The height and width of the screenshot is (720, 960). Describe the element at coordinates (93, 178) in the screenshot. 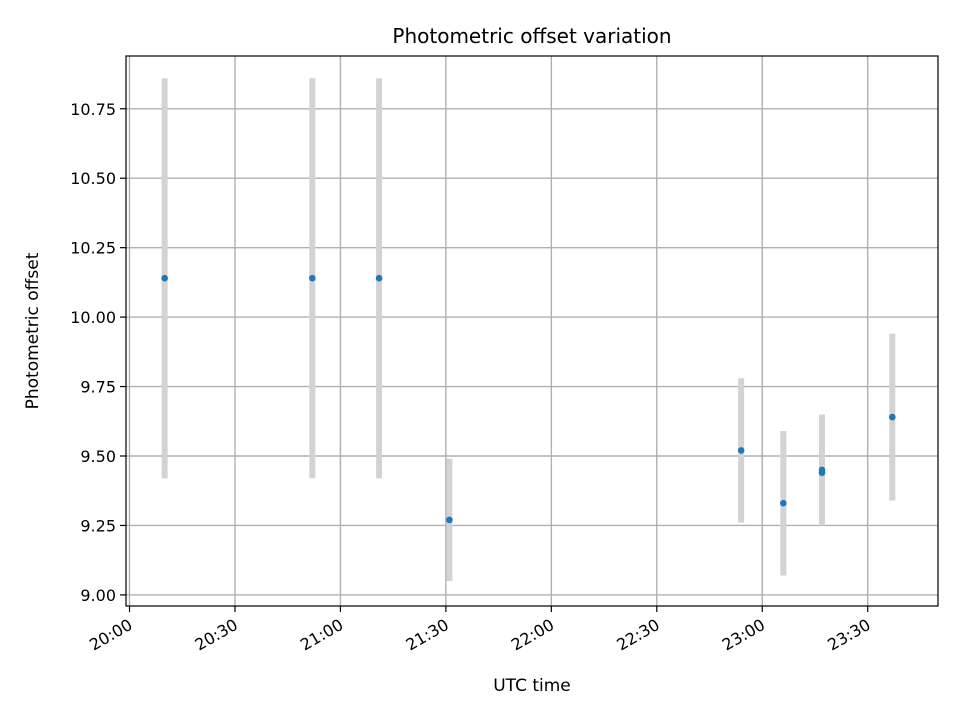

I see `y-tick-label: 10.50` at that location.